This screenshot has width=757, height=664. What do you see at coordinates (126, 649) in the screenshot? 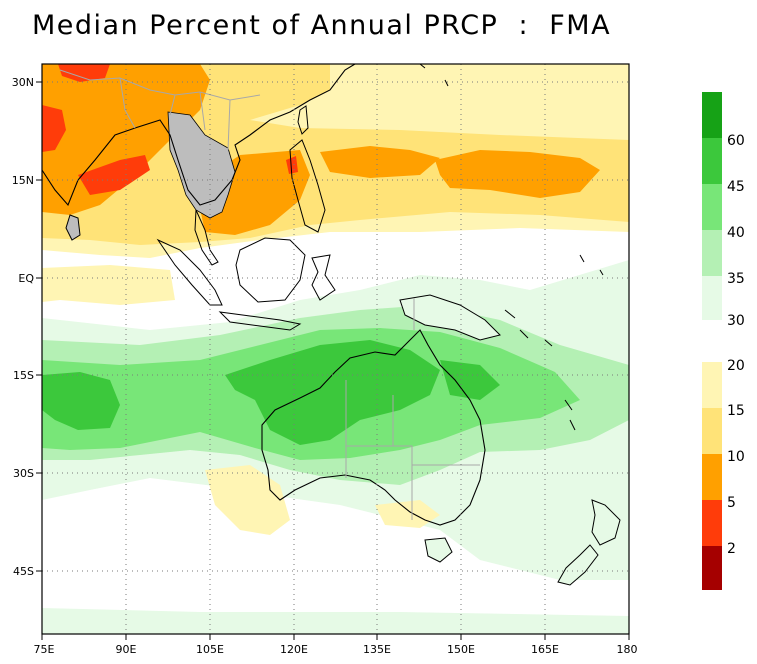
I see `lon-tick-label: 90E` at bounding box center [126, 649].